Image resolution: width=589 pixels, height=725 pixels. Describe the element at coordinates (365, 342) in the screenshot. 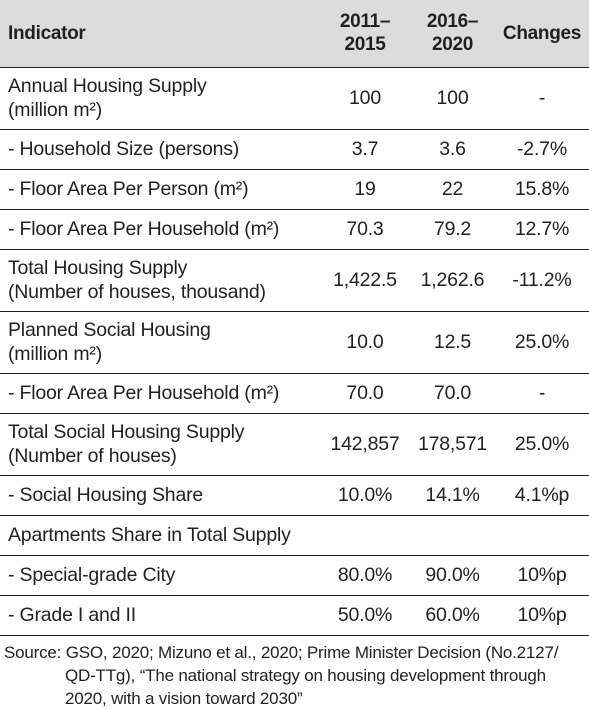

I see `value-2011-2015: 10.0` at that location.